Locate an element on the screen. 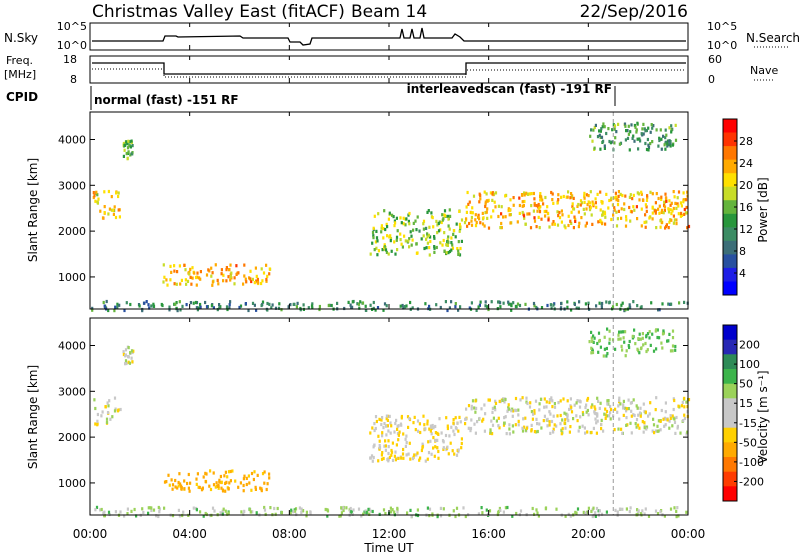  nave-tick-top: 60 is located at coordinates (715, 59).